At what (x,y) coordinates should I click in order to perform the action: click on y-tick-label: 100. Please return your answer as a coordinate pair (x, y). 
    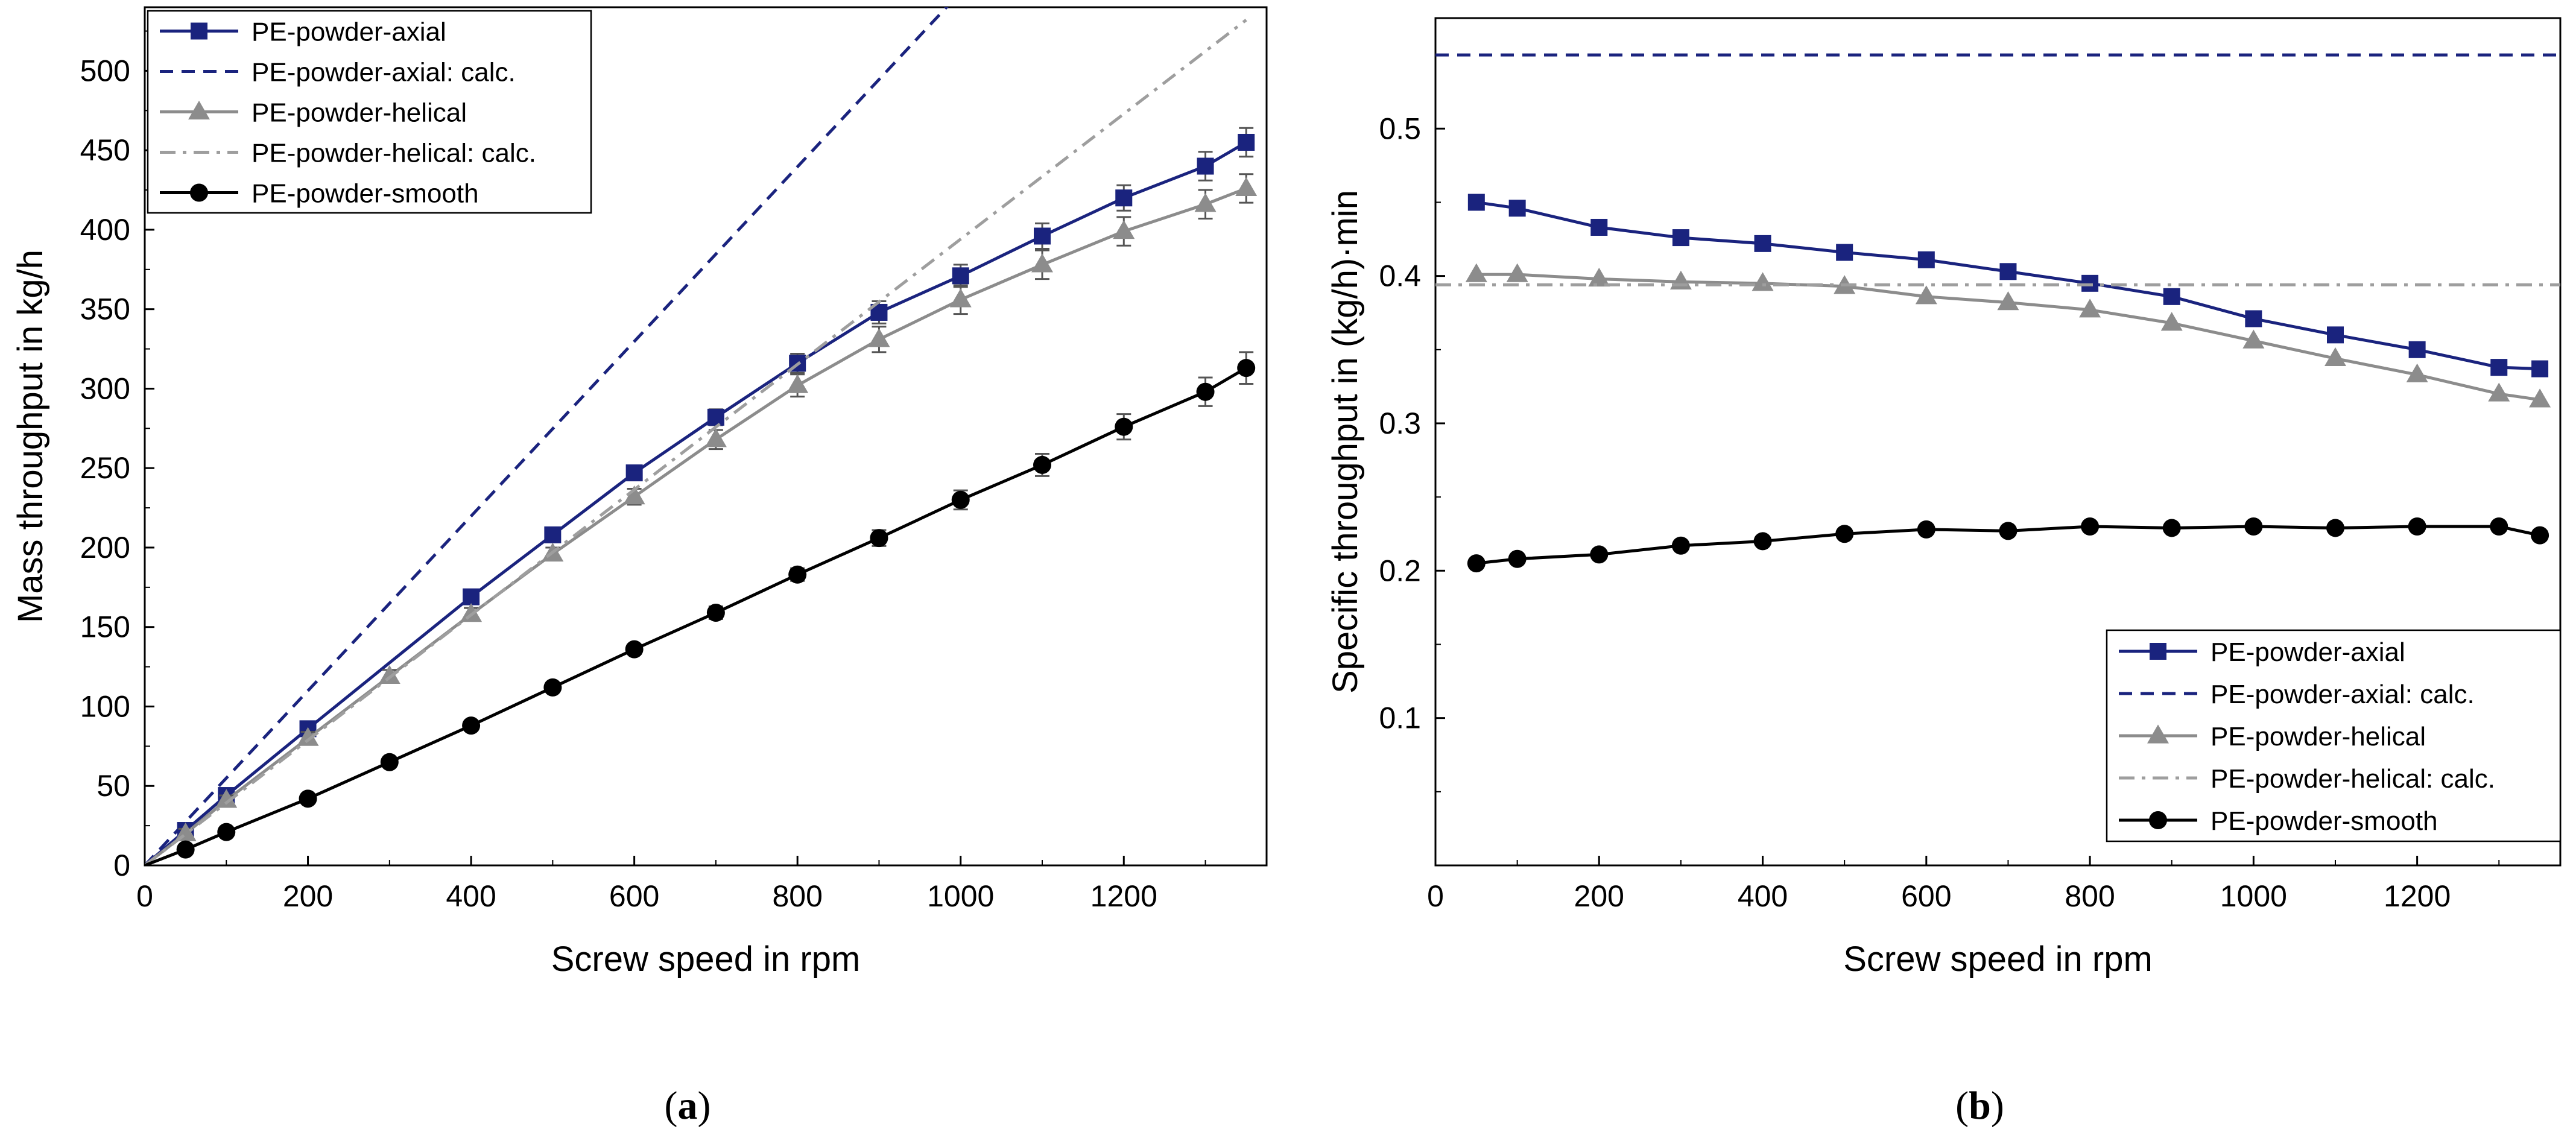
    Looking at the image, I should click on (105, 706).